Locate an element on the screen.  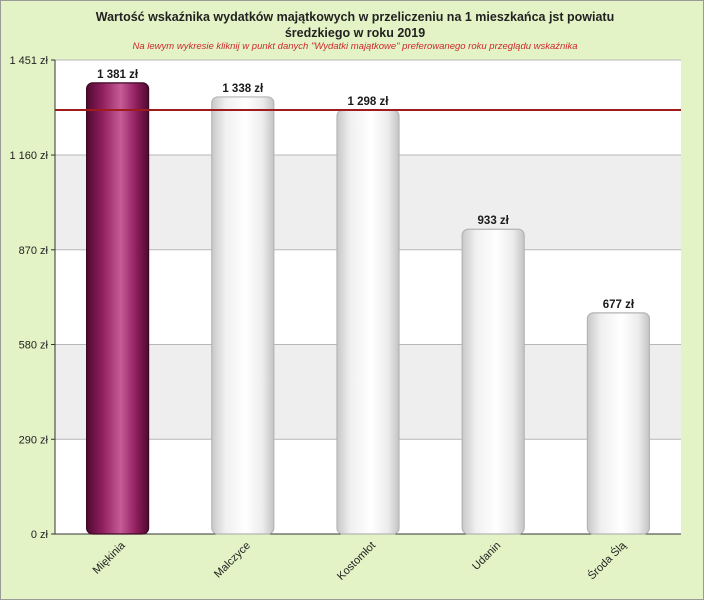
bar-value-label: 933 zł is located at coordinates (494, 221).